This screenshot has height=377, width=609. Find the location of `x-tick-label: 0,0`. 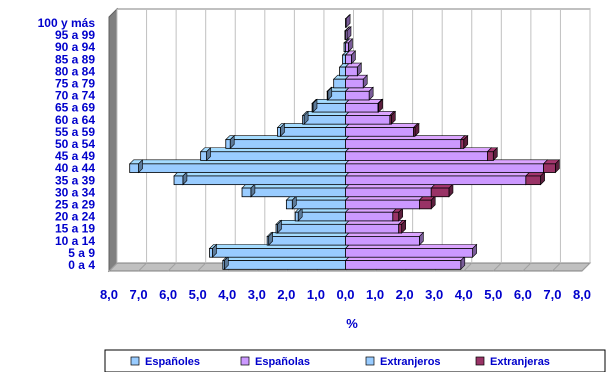

x-tick-label: 0,0 is located at coordinates (345, 294).